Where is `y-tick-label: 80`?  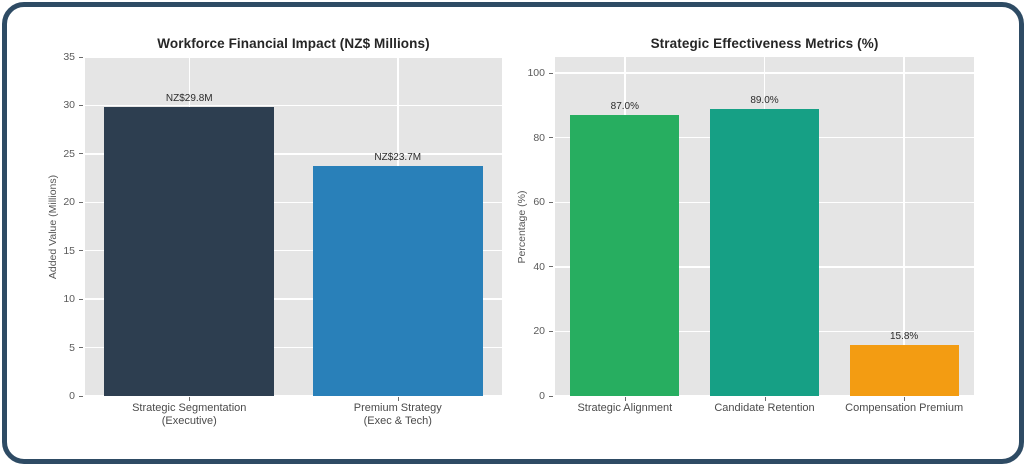
y-tick-label: 80 is located at coordinates (539, 137).